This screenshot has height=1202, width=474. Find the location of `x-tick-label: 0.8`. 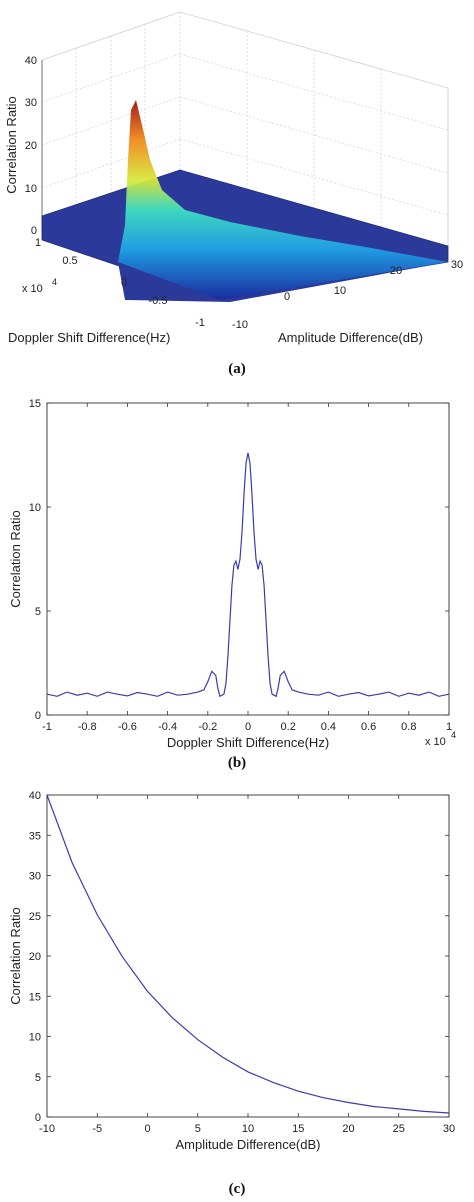

x-tick-label: 0.8 is located at coordinates (408, 727).